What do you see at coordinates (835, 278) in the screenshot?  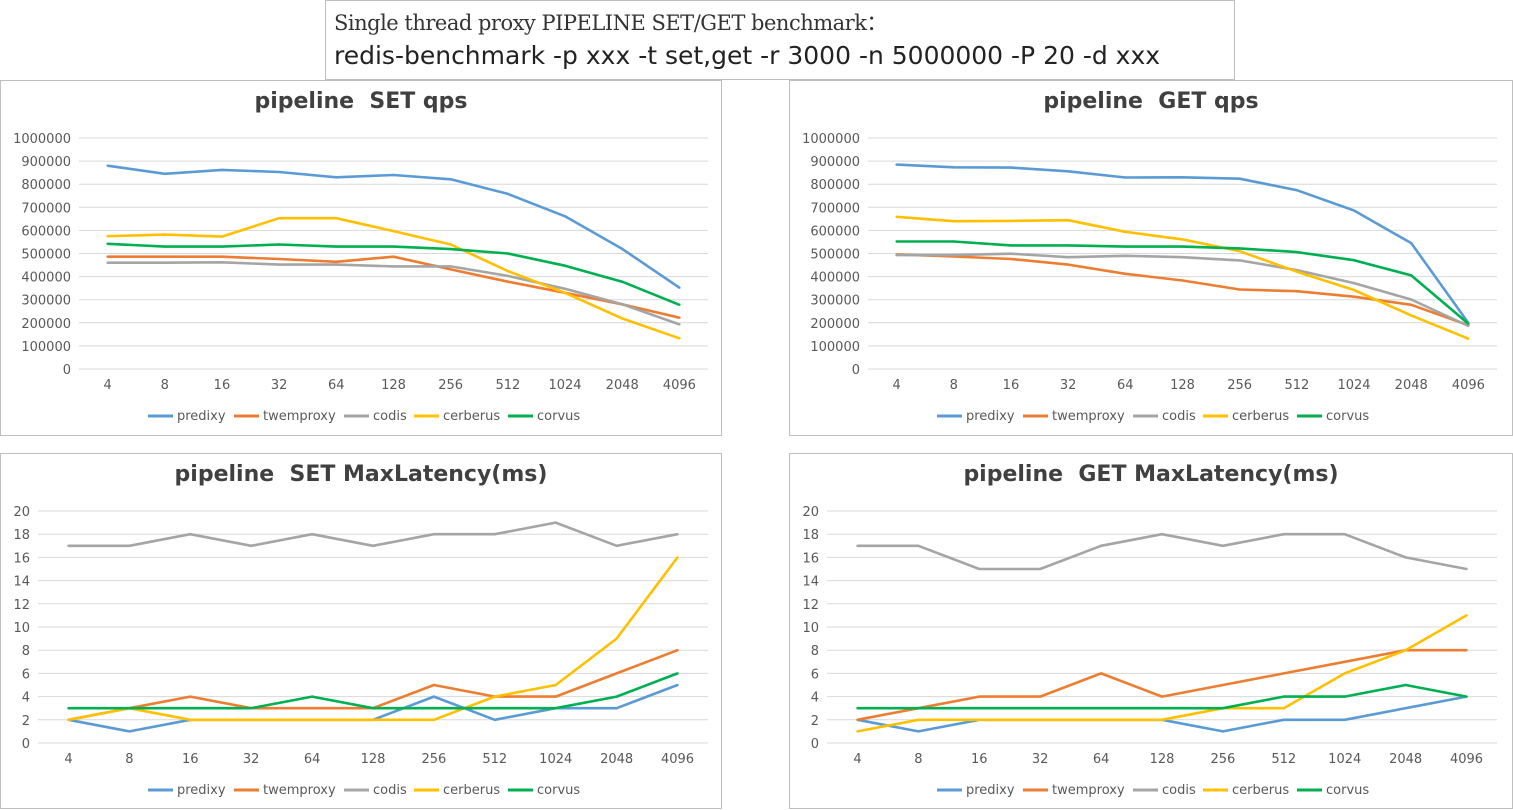 I see `y-tick-label: 400000` at bounding box center [835, 278].